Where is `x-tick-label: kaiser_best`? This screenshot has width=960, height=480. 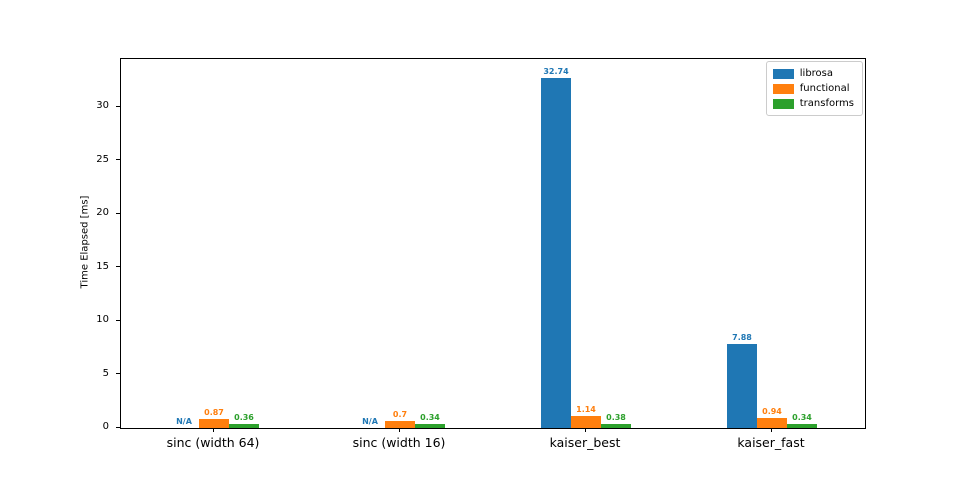 x-tick-label: kaiser_best is located at coordinates (585, 442).